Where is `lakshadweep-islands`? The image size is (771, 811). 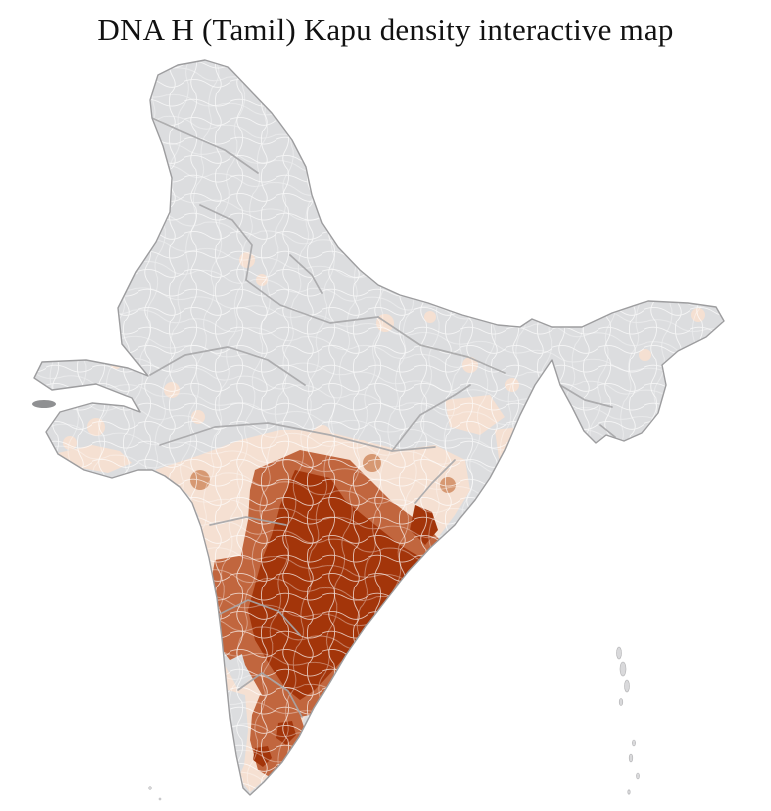 lakshadweep-islands is located at coordinates (155, 793).